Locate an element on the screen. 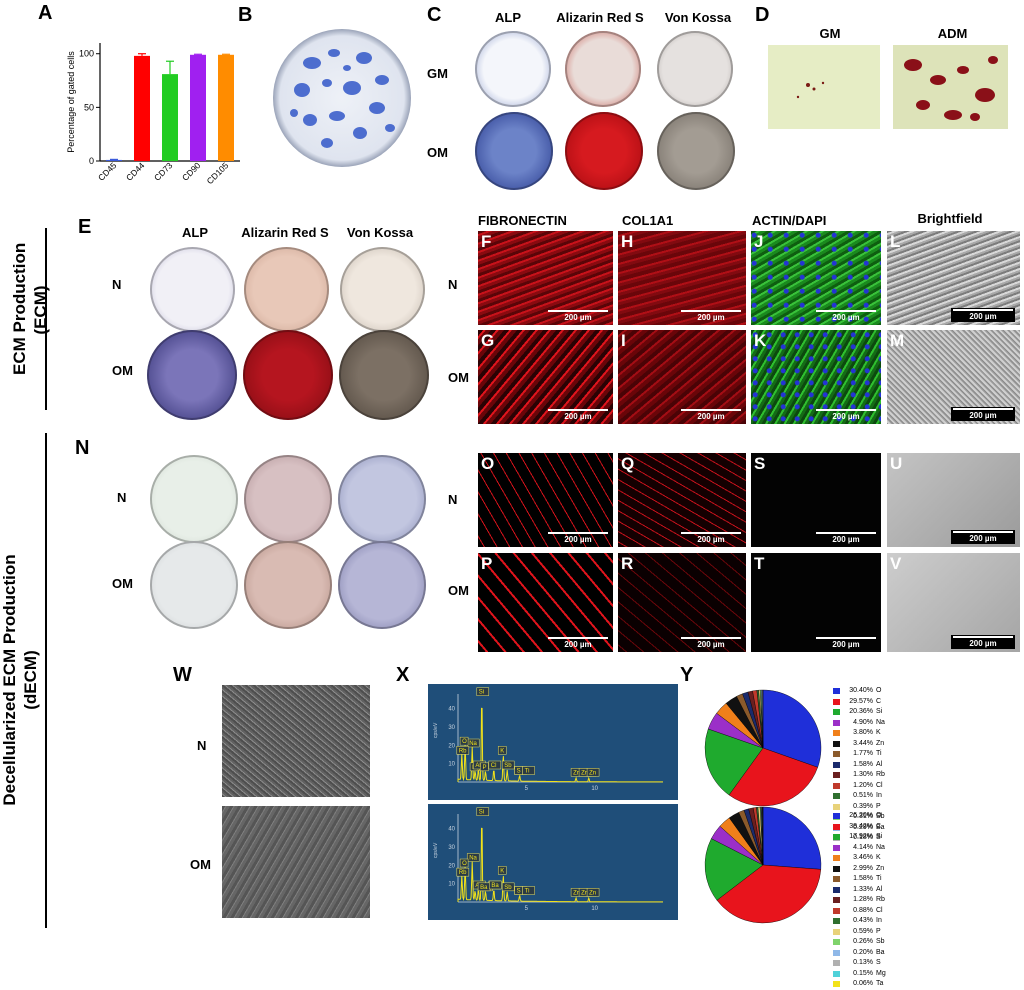 This screenshot has height=990, width=1024. scale-bar-u: 200 µm is located at coordinates (983, 537).